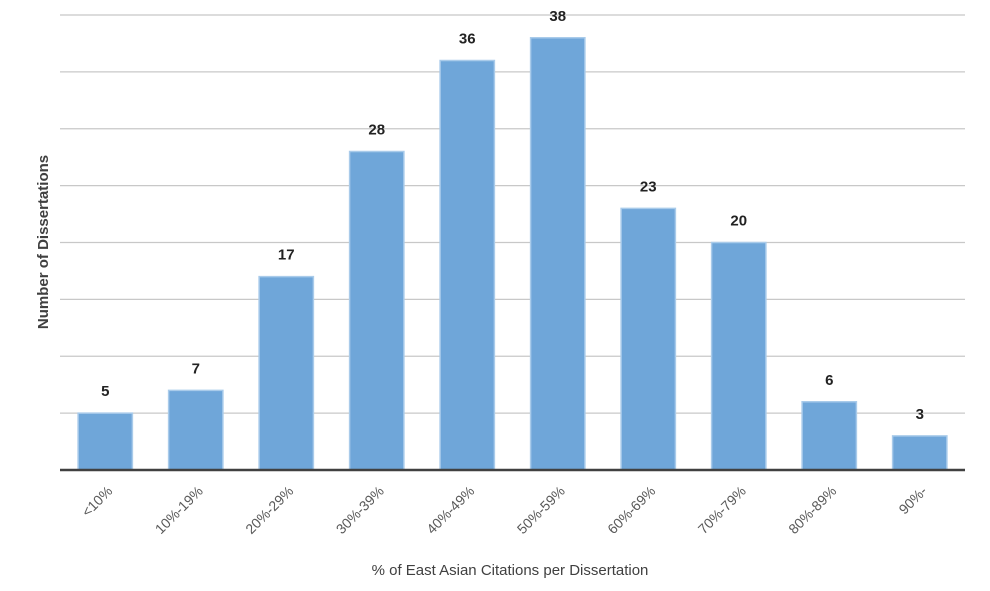  I want to click on data-label: 5, so click(105, 391).